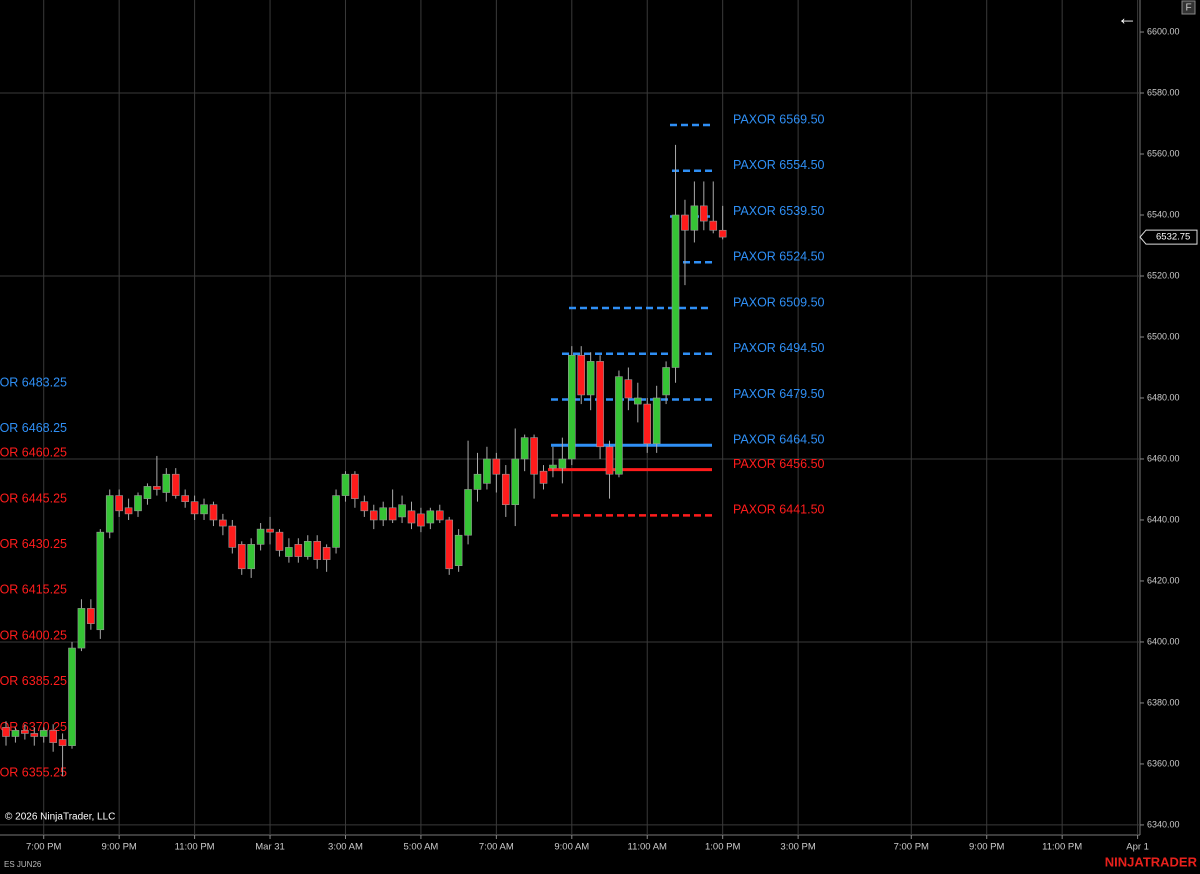  Describe the element at coordinates (60, 817) in the screenshot. I see `copyright: © 2026 NinjaTrader, LLC` at that location.